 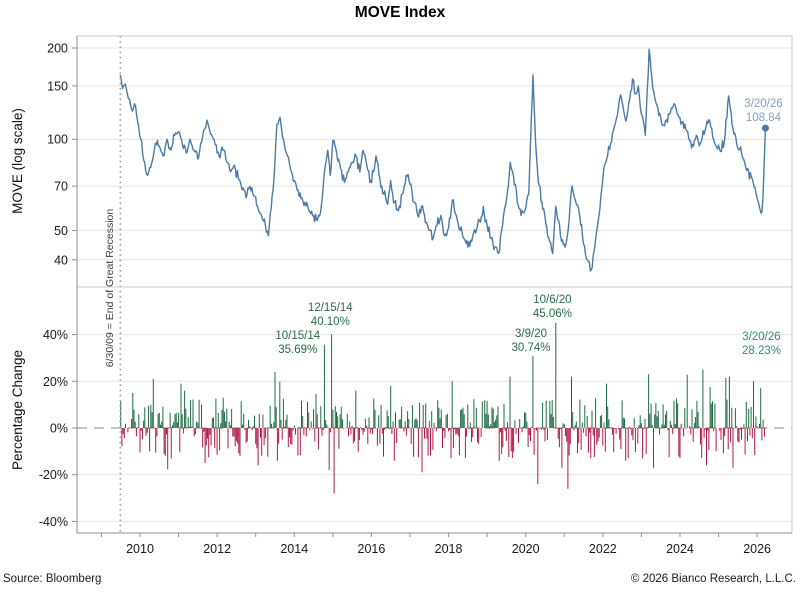 I want to click on x-tick-label: 2014, so click(x=294, y=549).